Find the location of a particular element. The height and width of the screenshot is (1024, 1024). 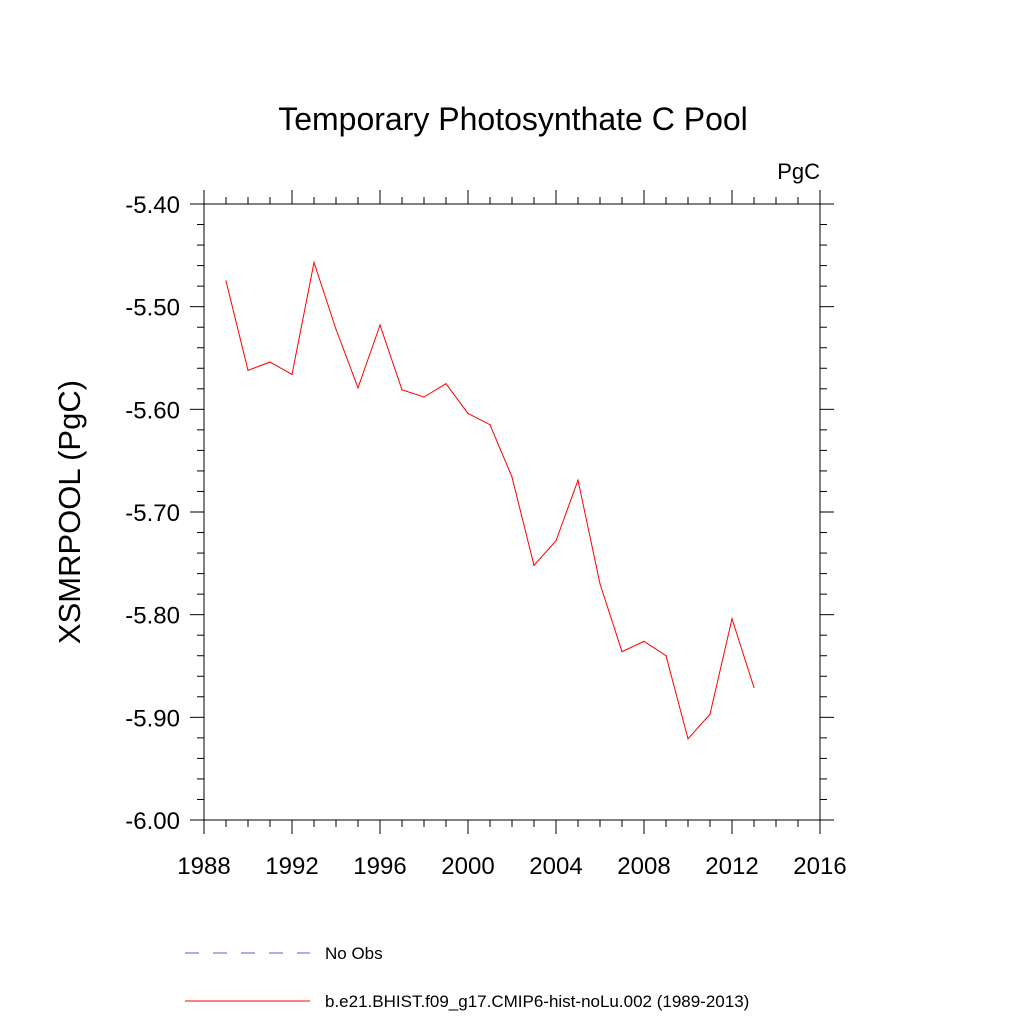

x-tick-label: 2000 is located at coordinates (467, 866).